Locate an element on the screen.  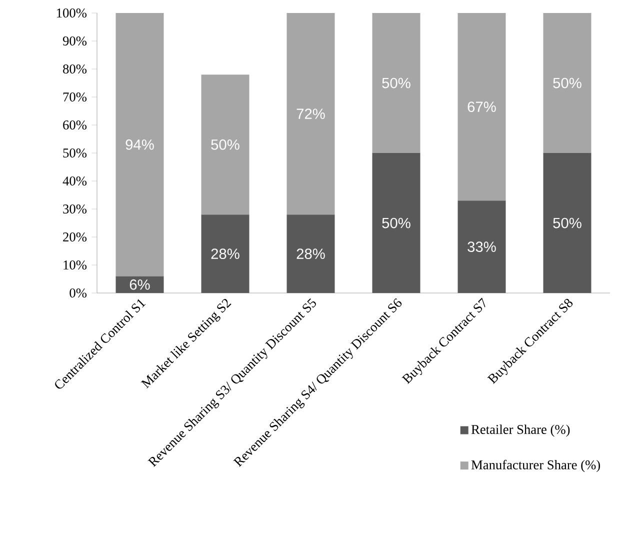
y-tick-label: 90% is located at coordinates (74, 41).